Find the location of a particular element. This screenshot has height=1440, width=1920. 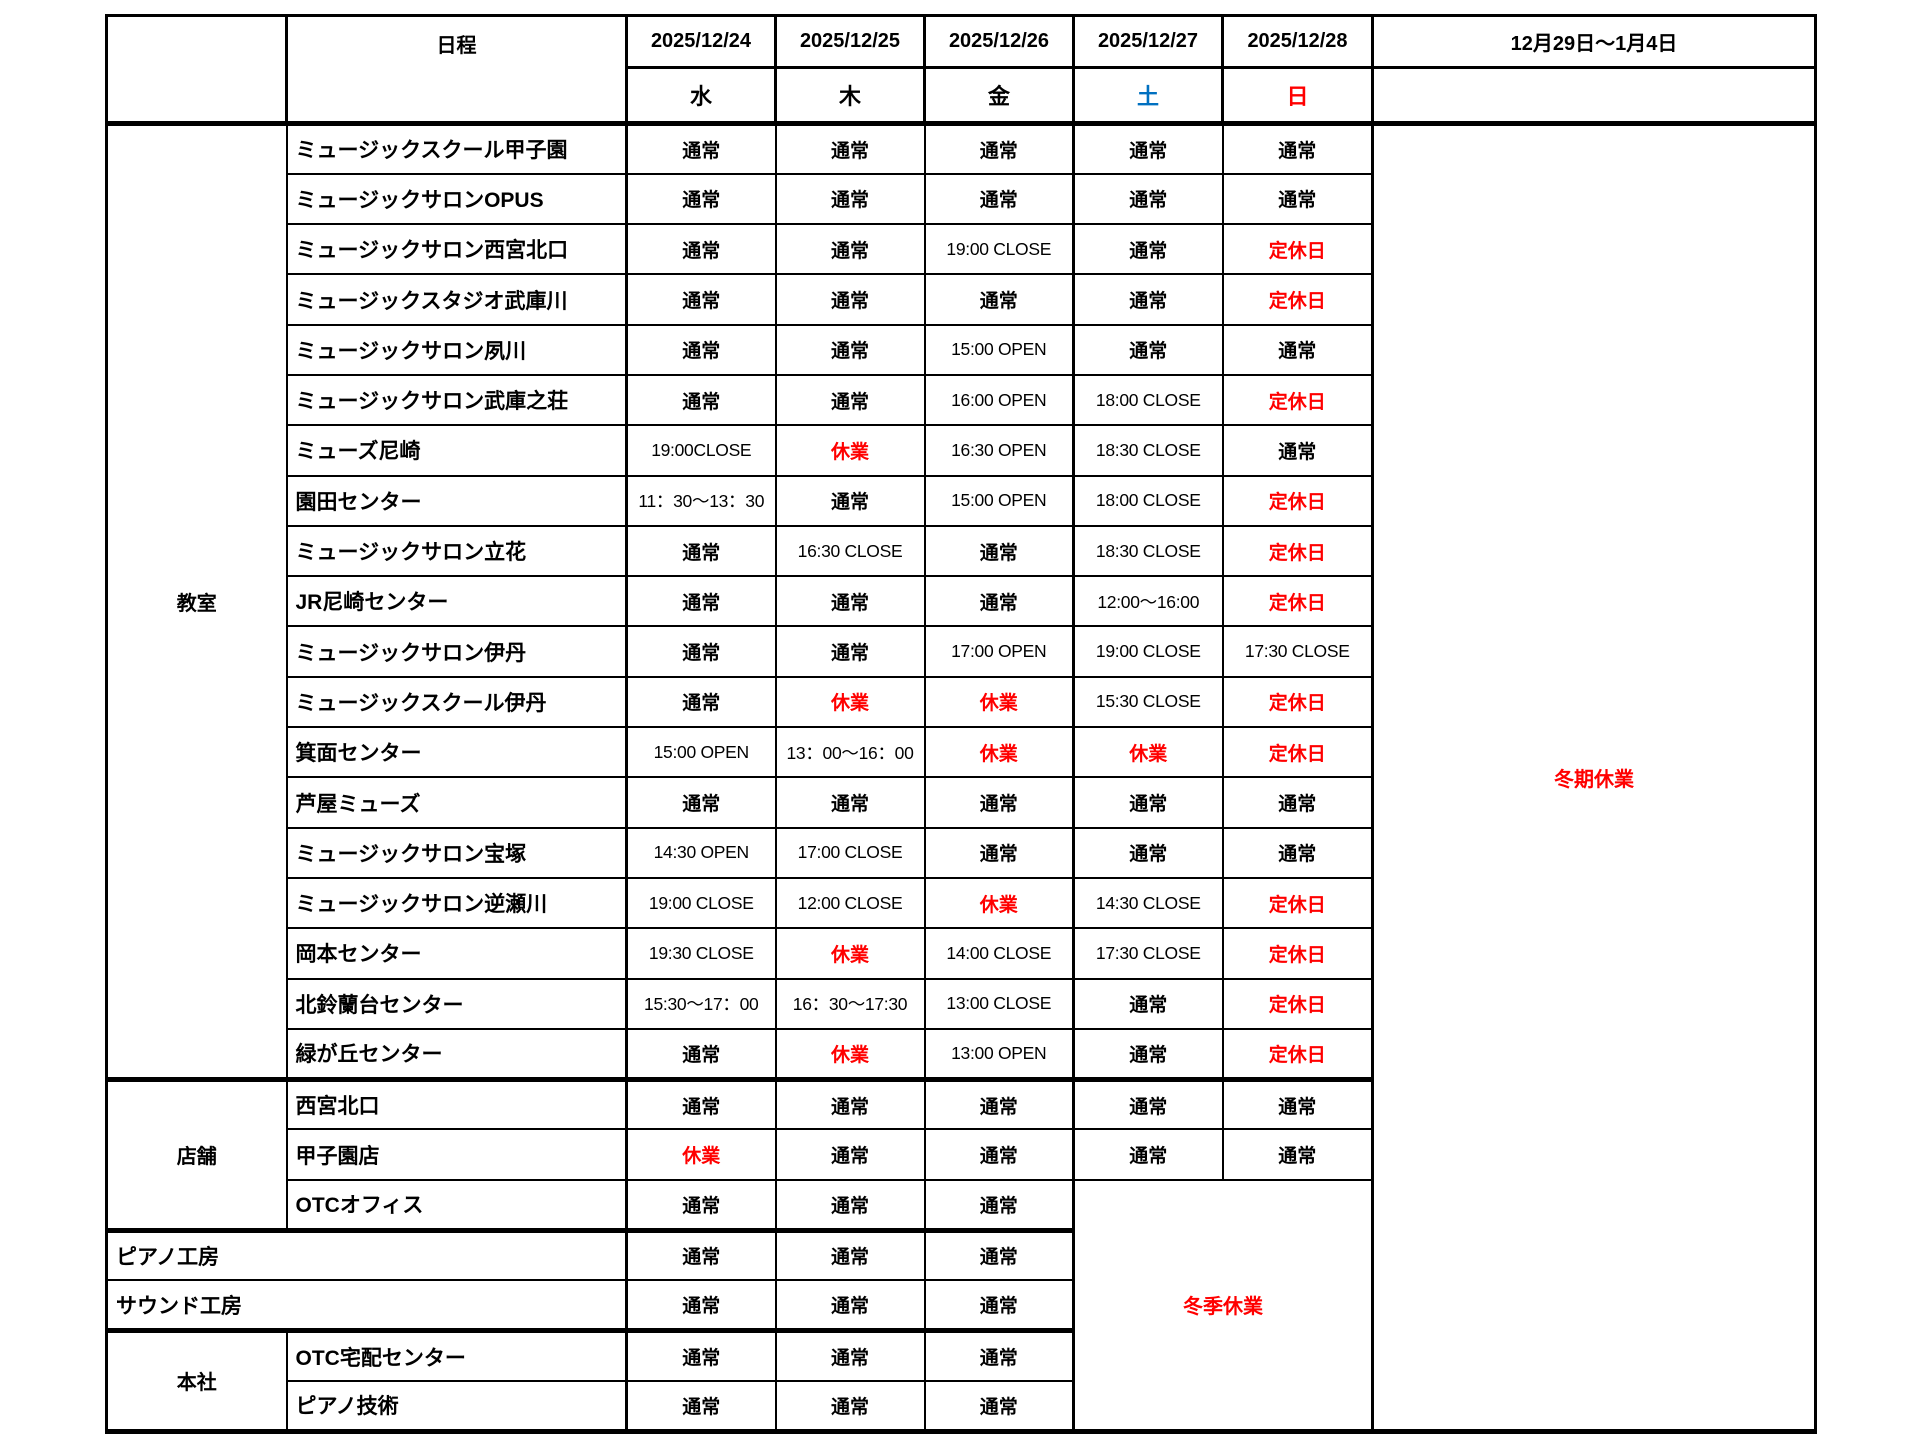

table-row: ピアノ工房 通常 通常 通常 is located at coordinates (960, 1255).